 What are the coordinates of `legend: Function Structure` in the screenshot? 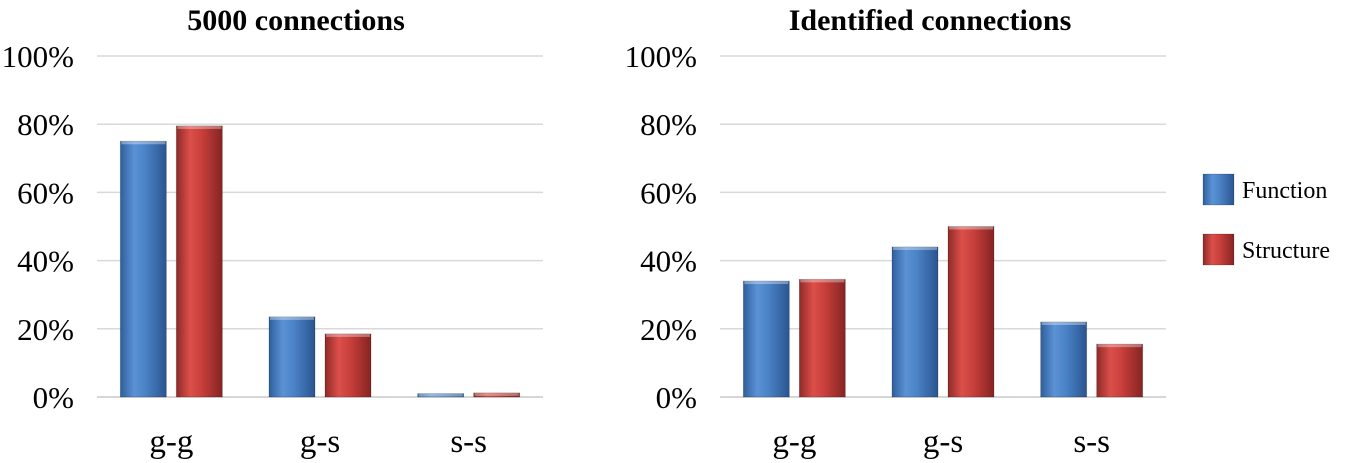 It's located at (1266, 219).